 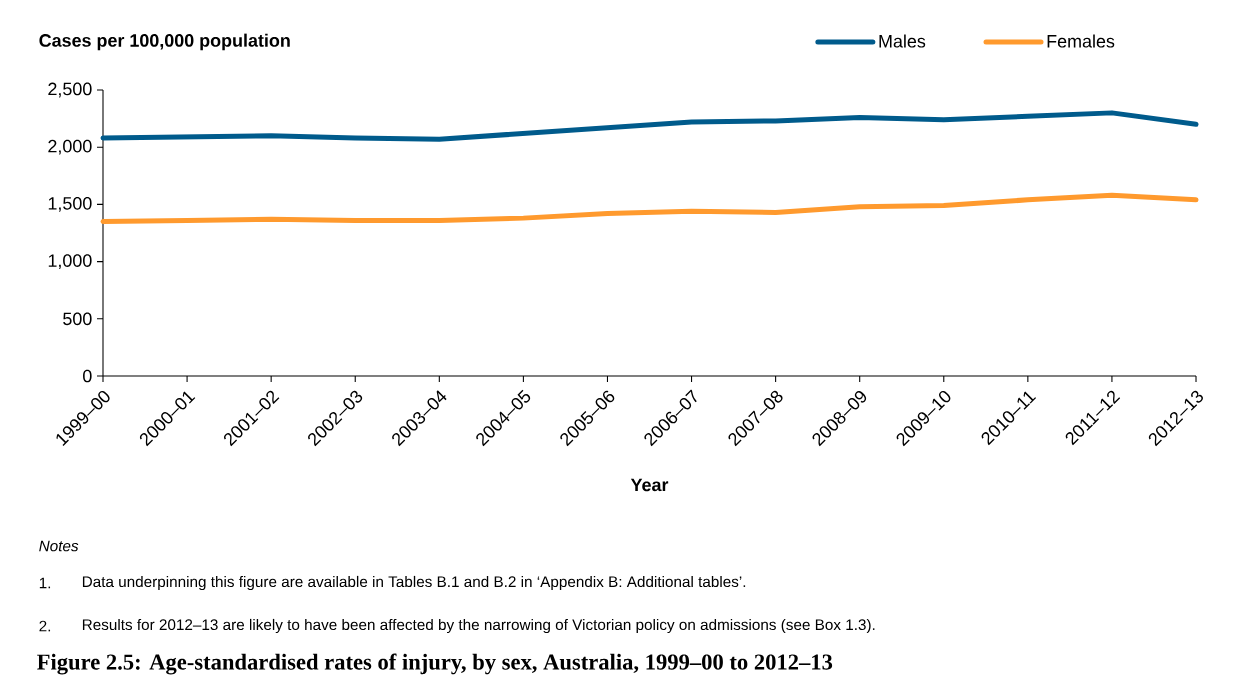 I want to click on y-tick-label: 2,500, so click(x=70, y=90).